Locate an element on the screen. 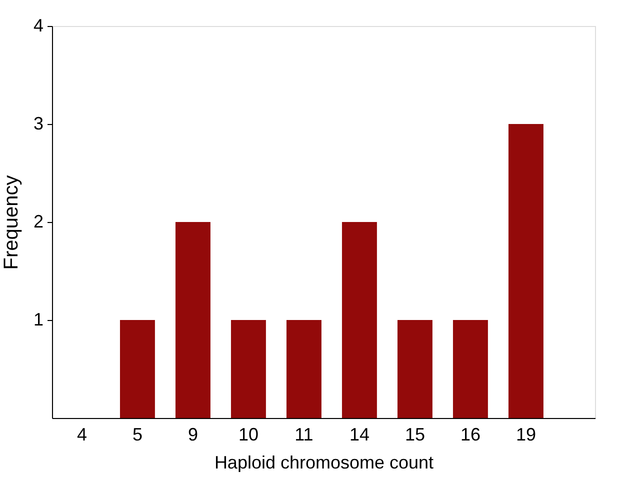  x-tick-label: 4 is located at coordinates (81, 434).